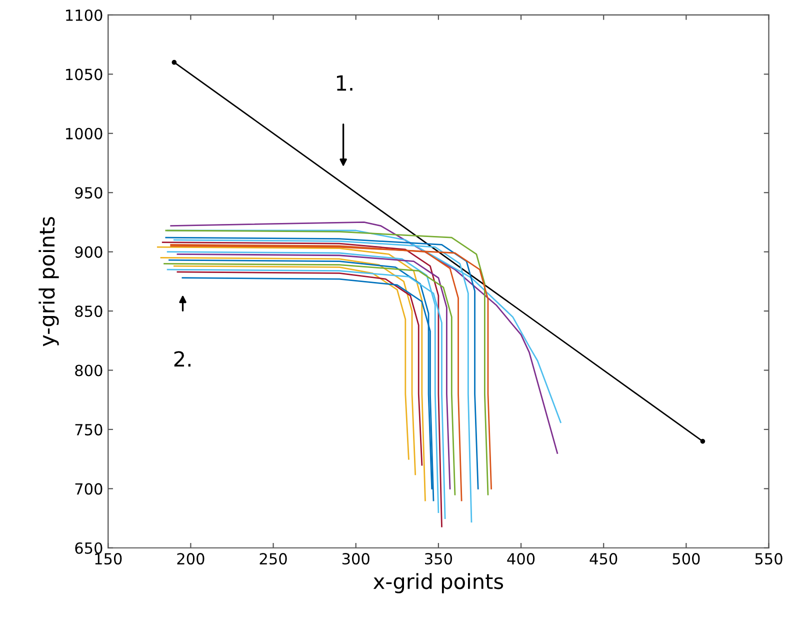 The height and width of the screenshot is (624, 795). Describe the element at coordinates (88, 193) in the screenshot. I see `y-tick-label: 950` at that location.